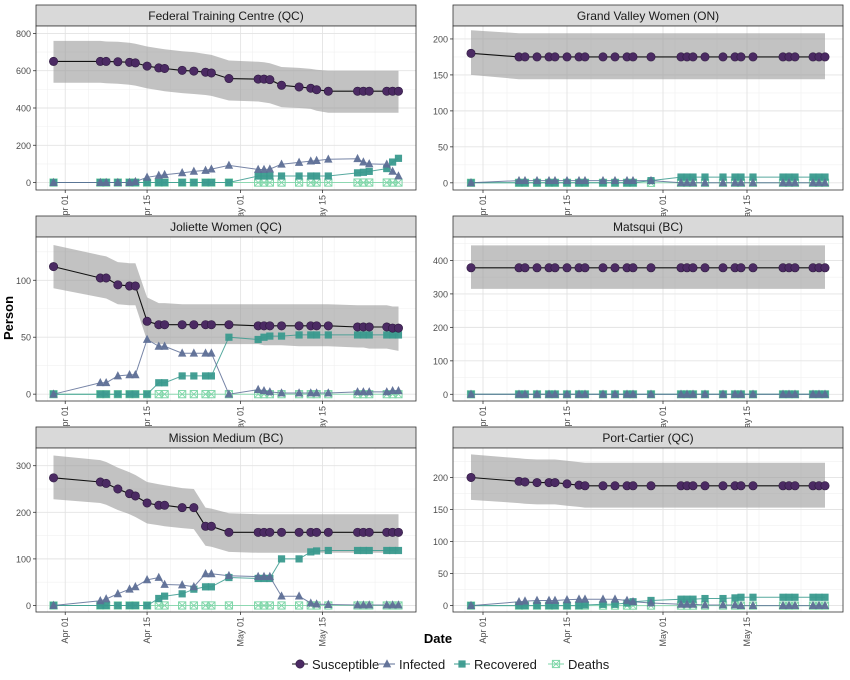 The height and width of the screenshot is (680, 850). What do you see at coordinates (440, 328) in the screenshot?
I see `y-tick-label: 200` at bounding box center [440, 328].